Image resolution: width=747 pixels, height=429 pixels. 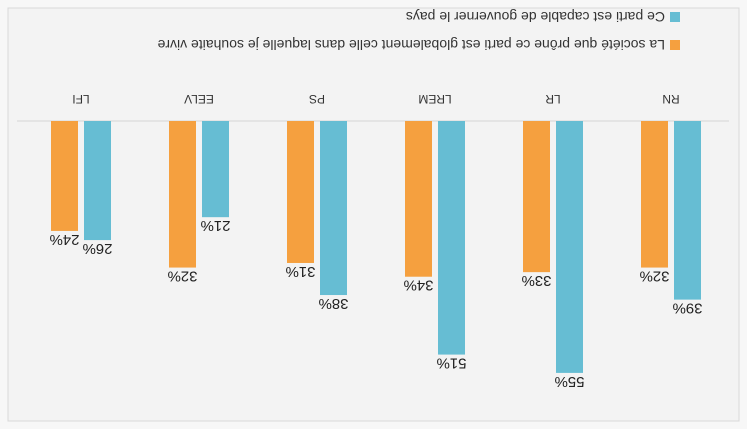 What do you see at coordinates (375, 99) in the screenshot?
I see `category-labels-group: RN LR LREM PS EELV LFI` at bounding box center [375, 99].